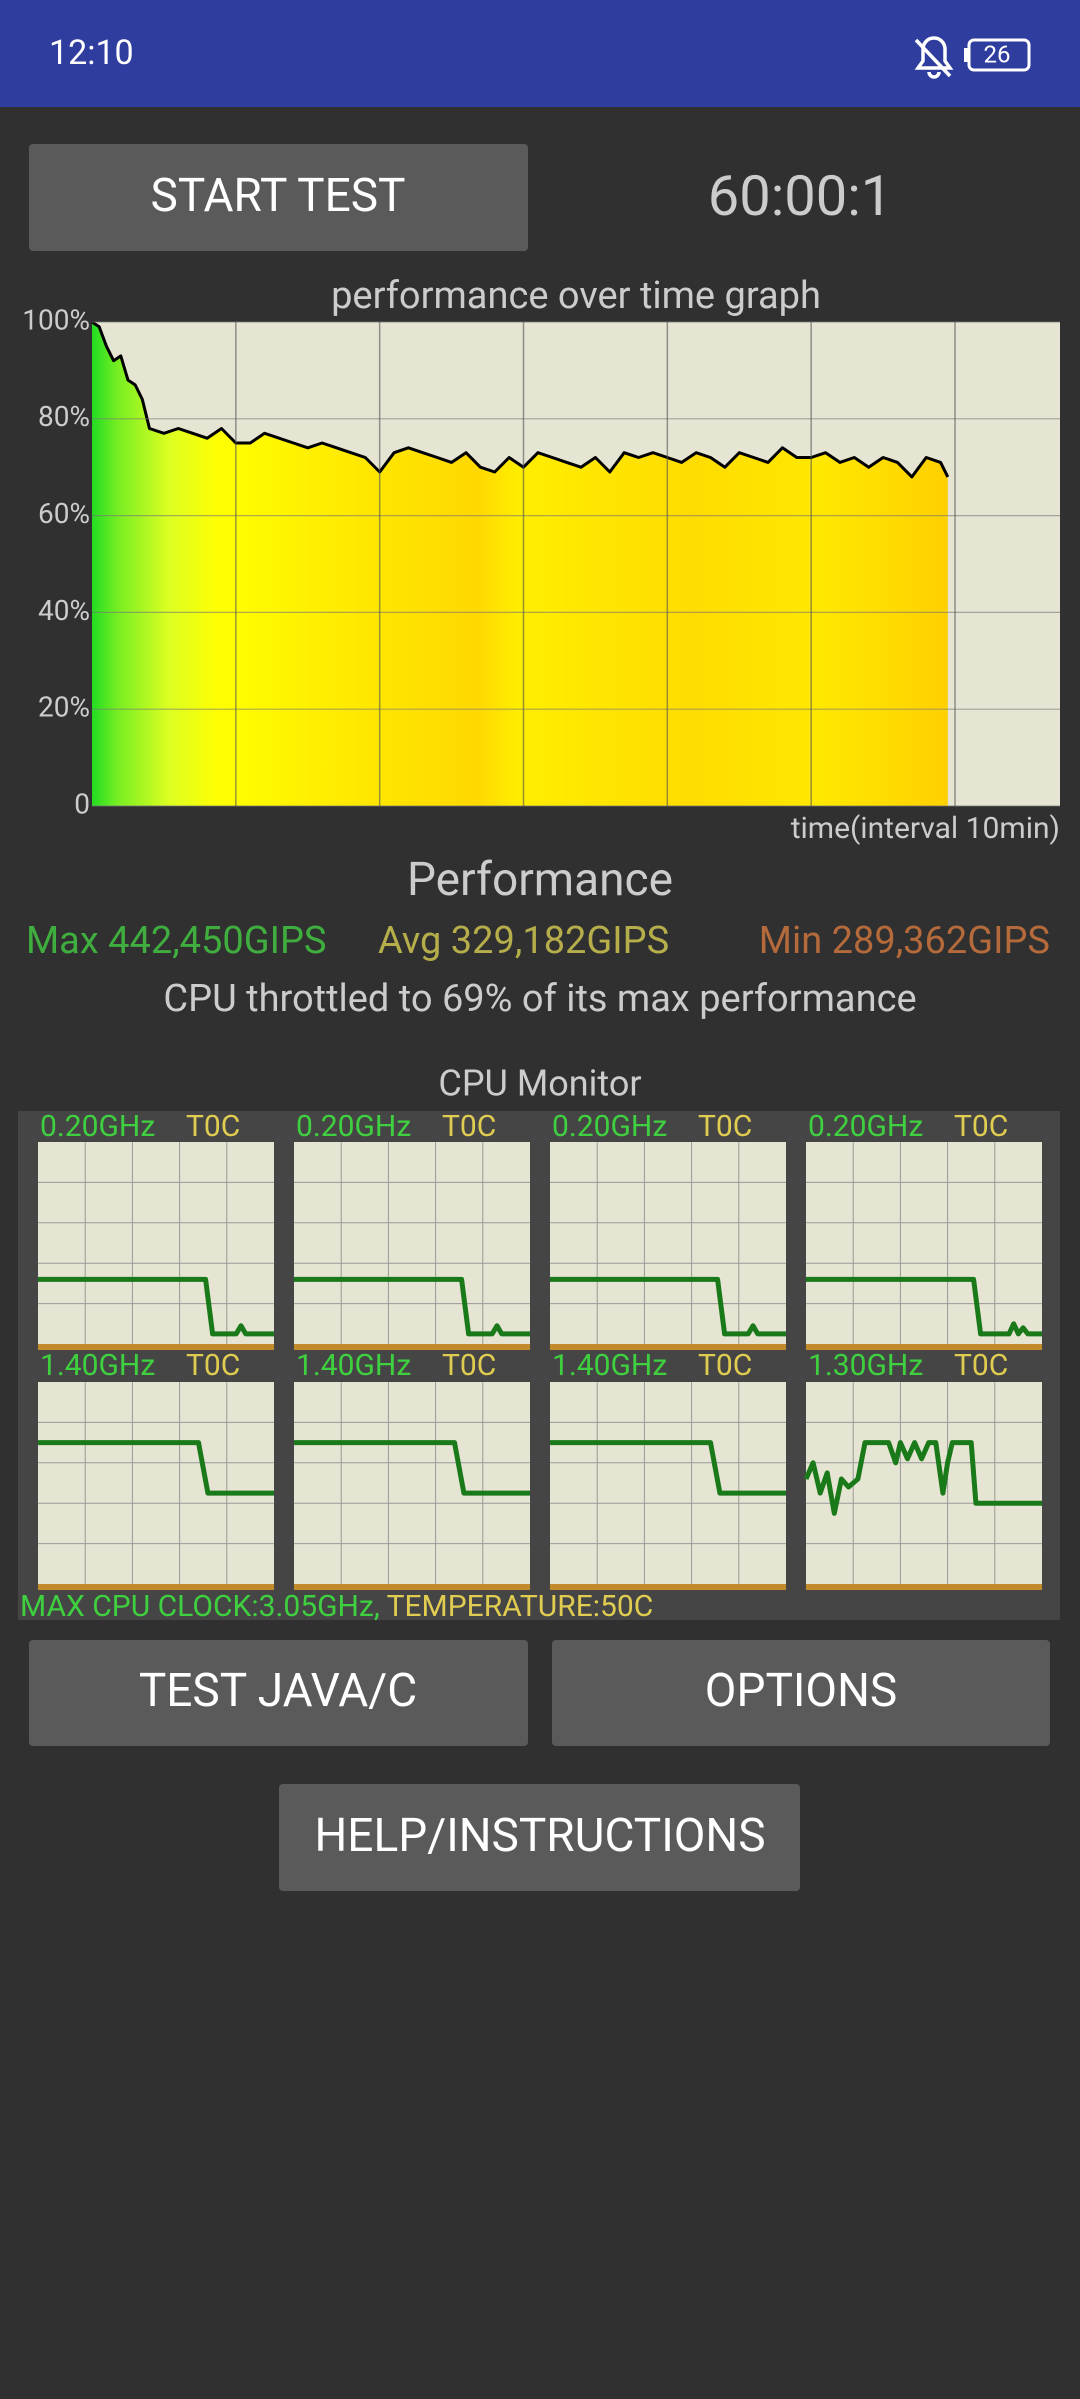 Image resolution: width=1080 pixels, height=2399 pixels. I want to click on start-test-label: START TEST, so click(278, 196).